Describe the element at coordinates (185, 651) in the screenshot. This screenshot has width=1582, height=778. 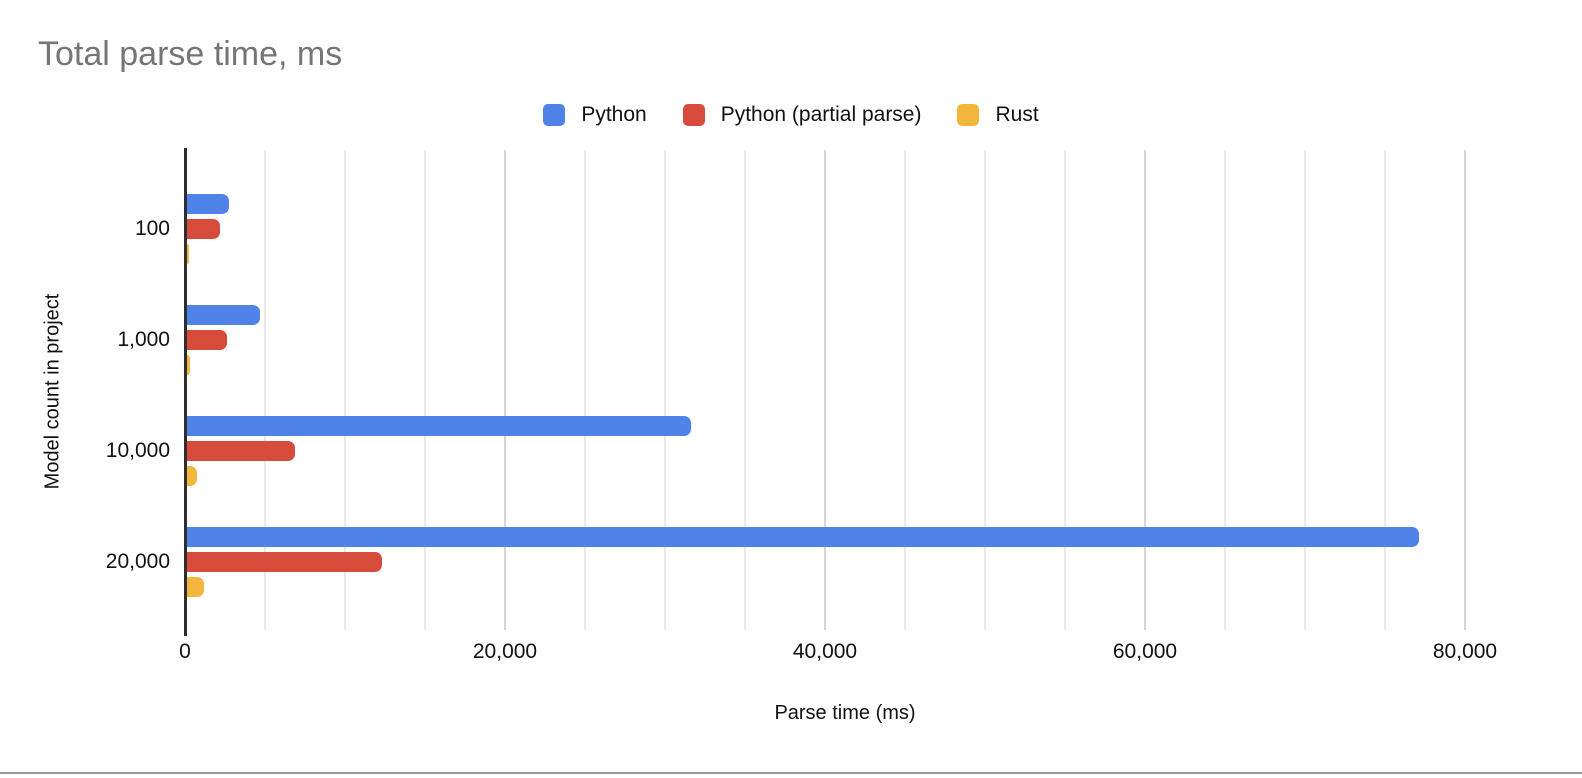
I see `x-tick-label: 0` at that location.